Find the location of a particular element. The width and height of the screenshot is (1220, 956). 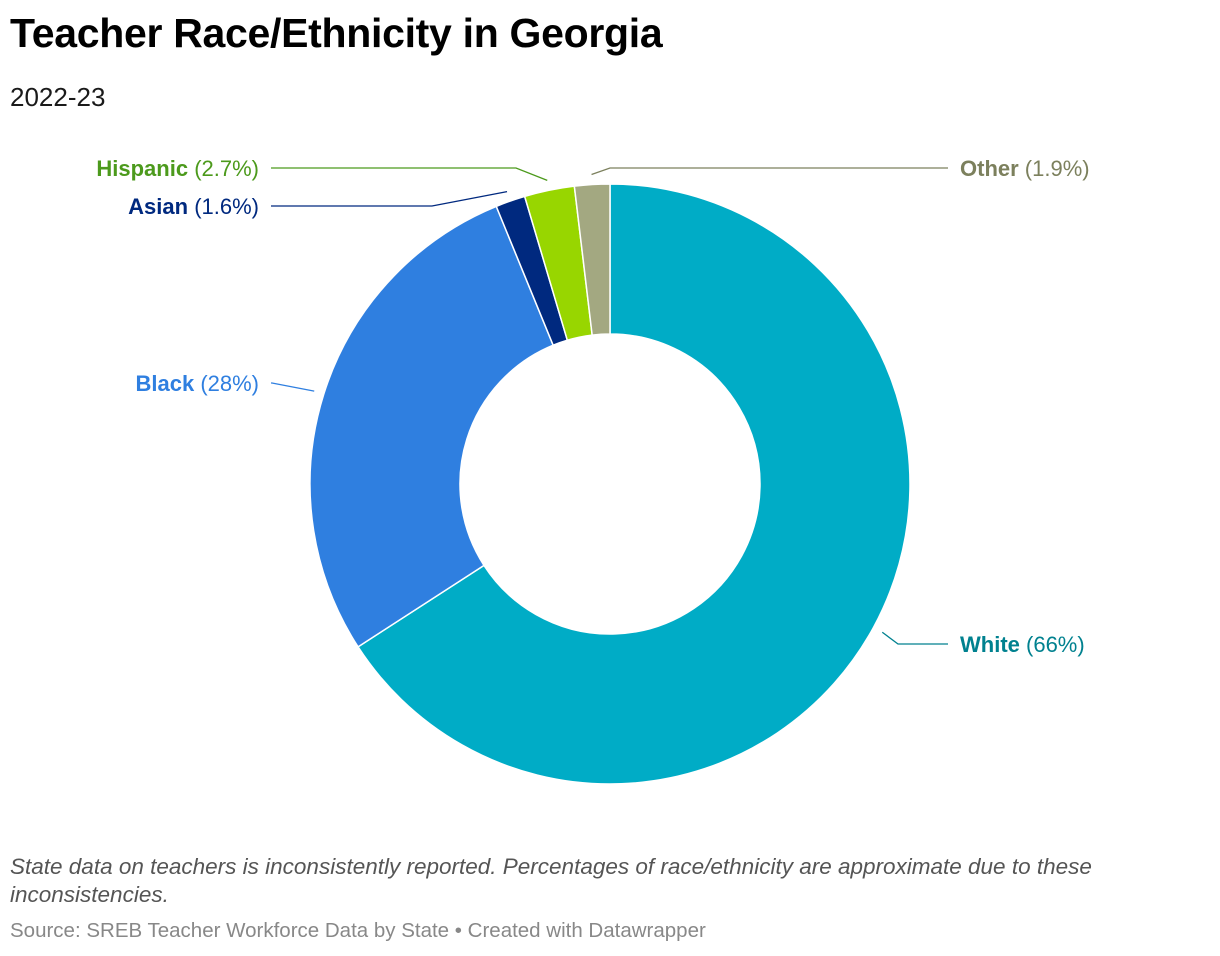

slice-name-other: Other is located at coordinates (989, 168).